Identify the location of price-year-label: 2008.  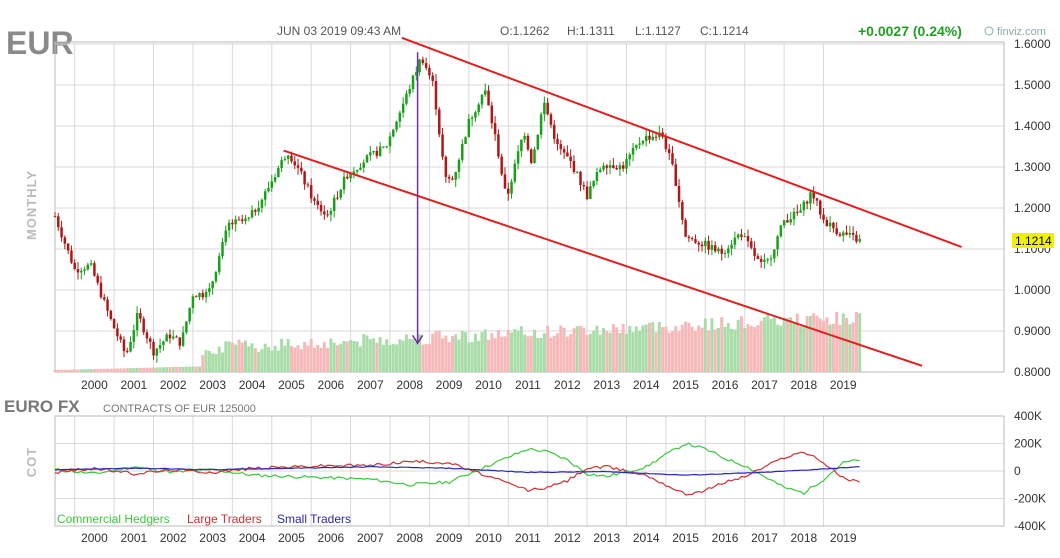
(409, 385).